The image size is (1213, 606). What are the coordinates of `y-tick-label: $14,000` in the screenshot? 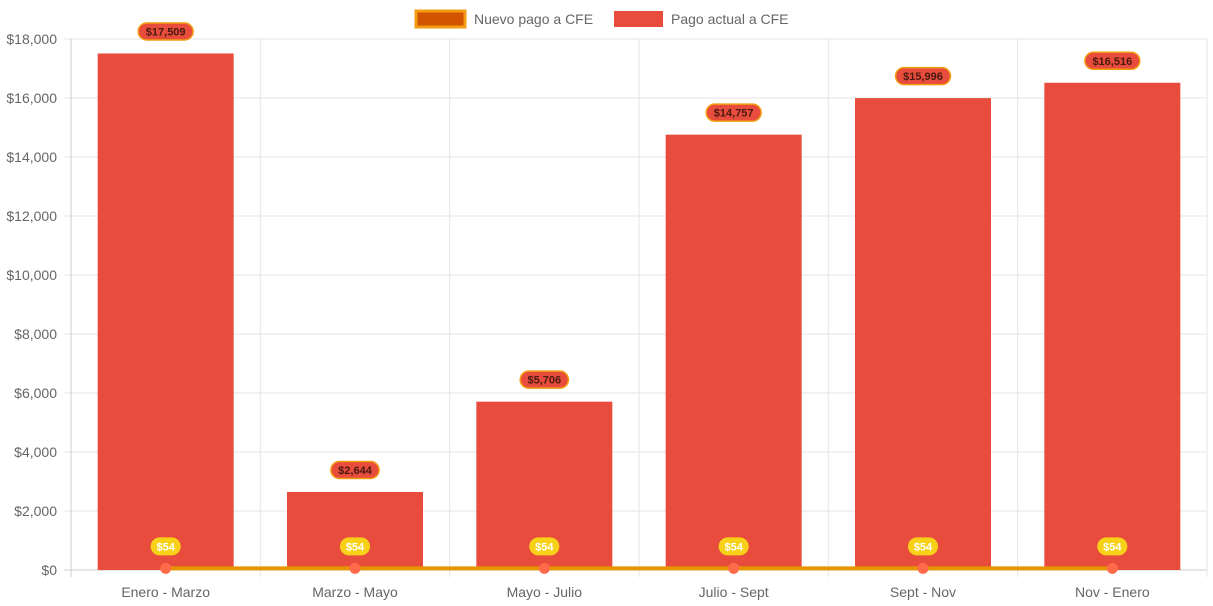 It's located at (31, 157).